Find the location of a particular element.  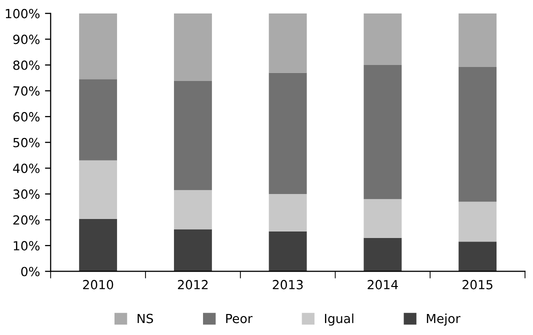

y-tick-label: 100% is located at coordinates (23, 13).